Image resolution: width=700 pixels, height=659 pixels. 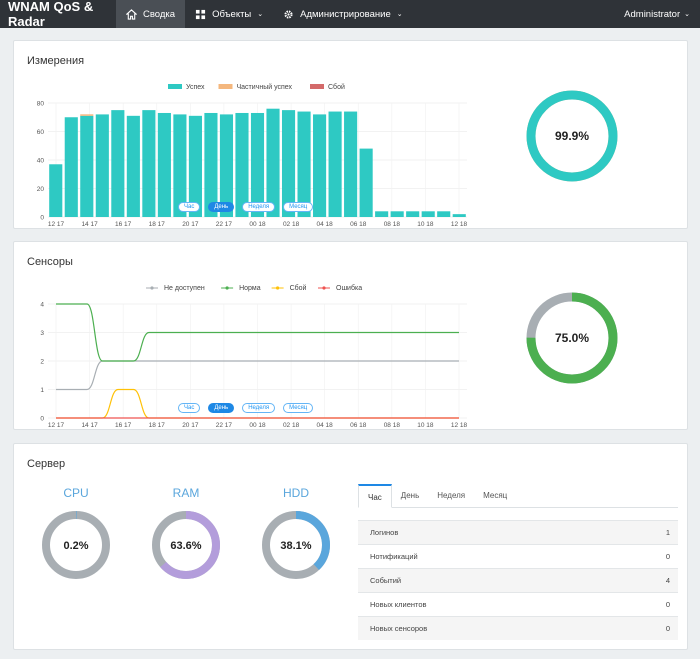 What do you see at coordinates (296, 493) in the screenshot?
I see `hdd-label: HDD` at bounding box center [296, 493].